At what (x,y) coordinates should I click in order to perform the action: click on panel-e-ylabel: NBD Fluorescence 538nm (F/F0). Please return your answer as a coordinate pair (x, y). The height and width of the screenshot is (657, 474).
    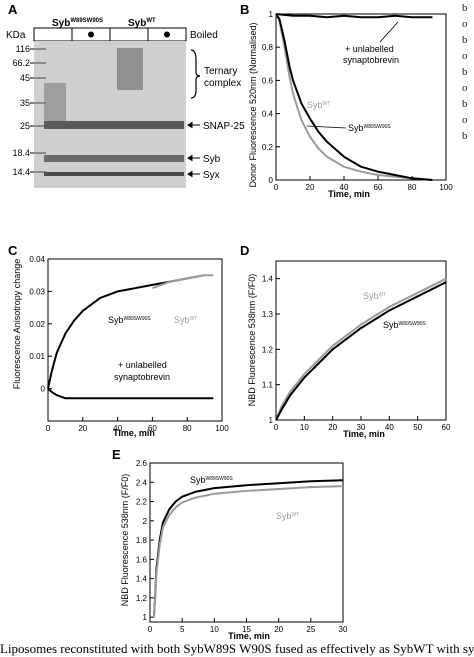
    Looking at the image, I should click on (125, 540).